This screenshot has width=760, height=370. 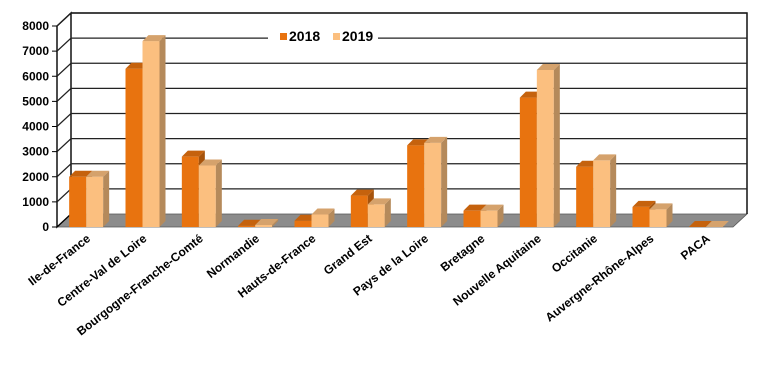 What do you see at coordinates (348, 254) in the screenshot?
I see `x-tick-label: Grand Est` at bounding box center [348, 254].